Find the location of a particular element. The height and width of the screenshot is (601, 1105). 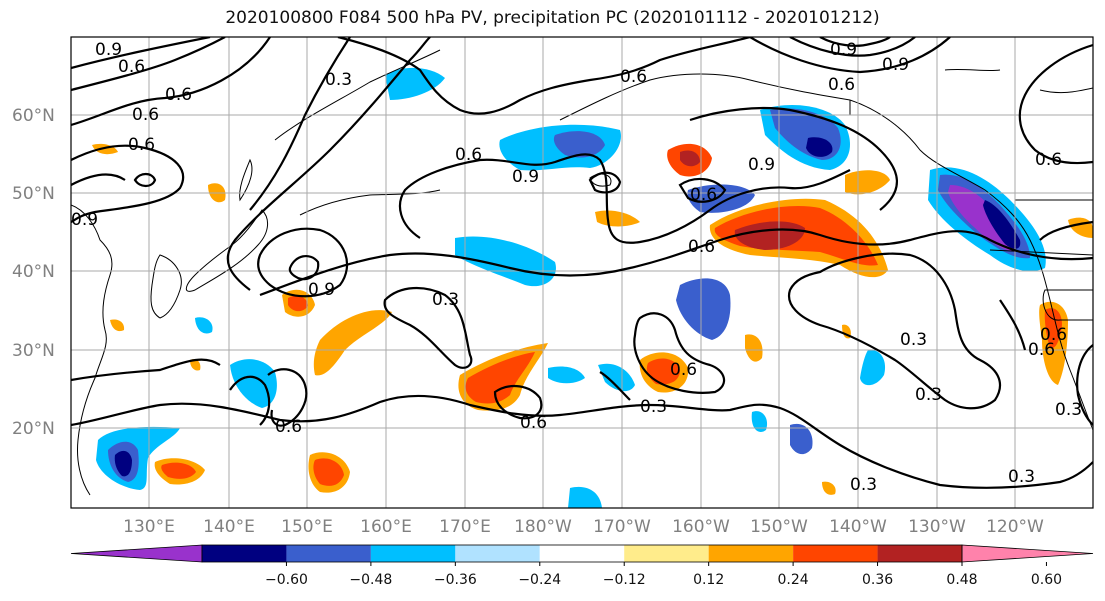

lon-label: 170°W is located at coordinates (622, 527).